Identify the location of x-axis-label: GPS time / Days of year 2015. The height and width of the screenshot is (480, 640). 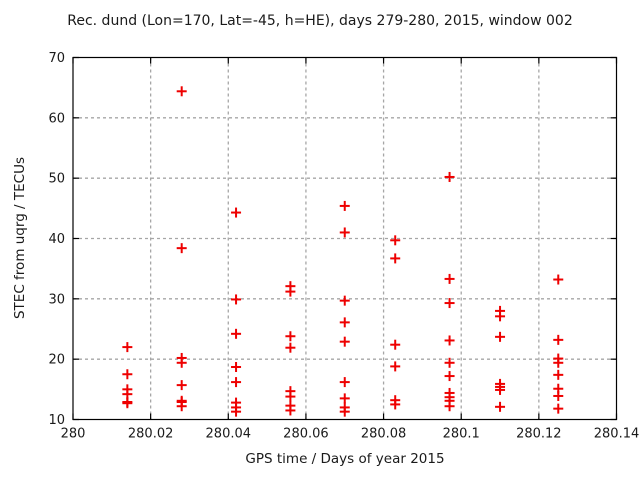
(345, 459).